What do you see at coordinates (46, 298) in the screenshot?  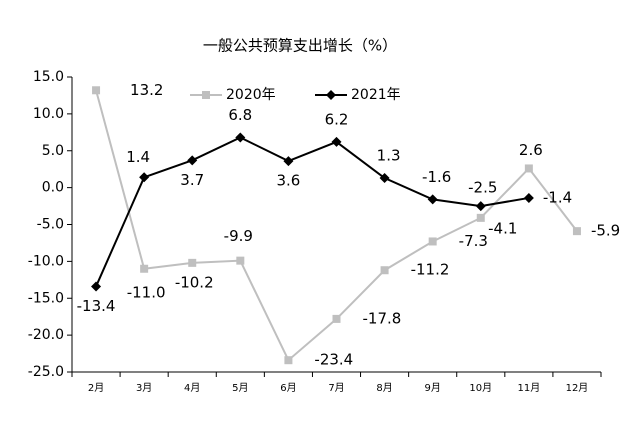 I see `y-tick-label: -15.0` at bounding box center [46, 298].